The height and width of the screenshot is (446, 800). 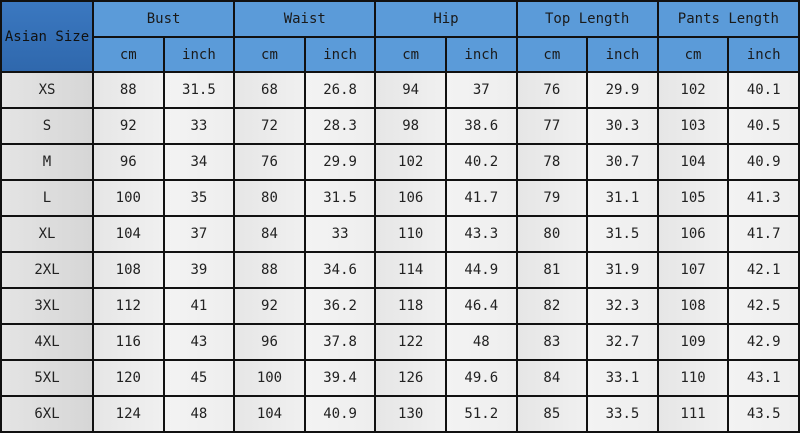 What do you see at coordinates (481, 306) in the screenshot?
I see `table-cell: 46.4` at bounding box center [481, 306].